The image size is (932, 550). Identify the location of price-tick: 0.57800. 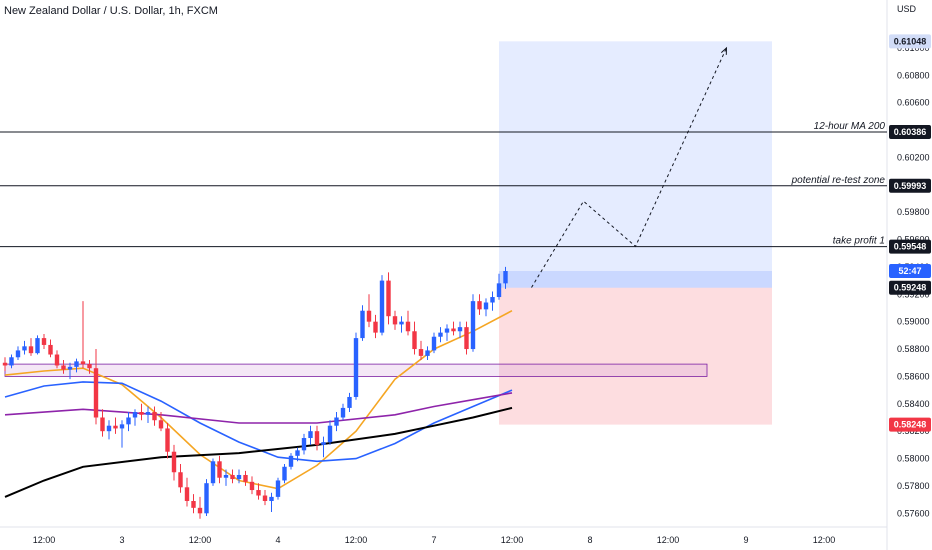
(913, 486).